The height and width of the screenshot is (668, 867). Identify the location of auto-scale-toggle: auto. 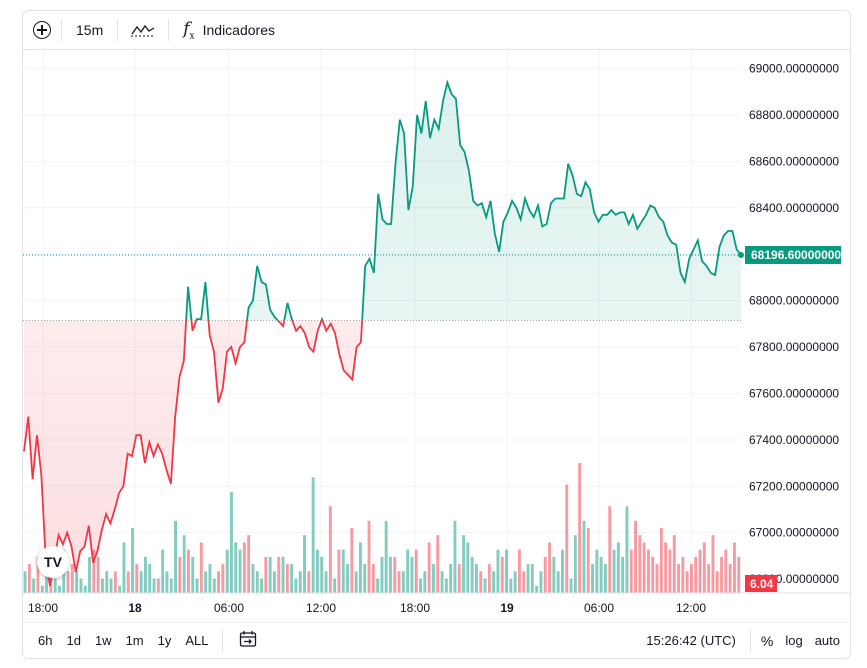
(827, 640).